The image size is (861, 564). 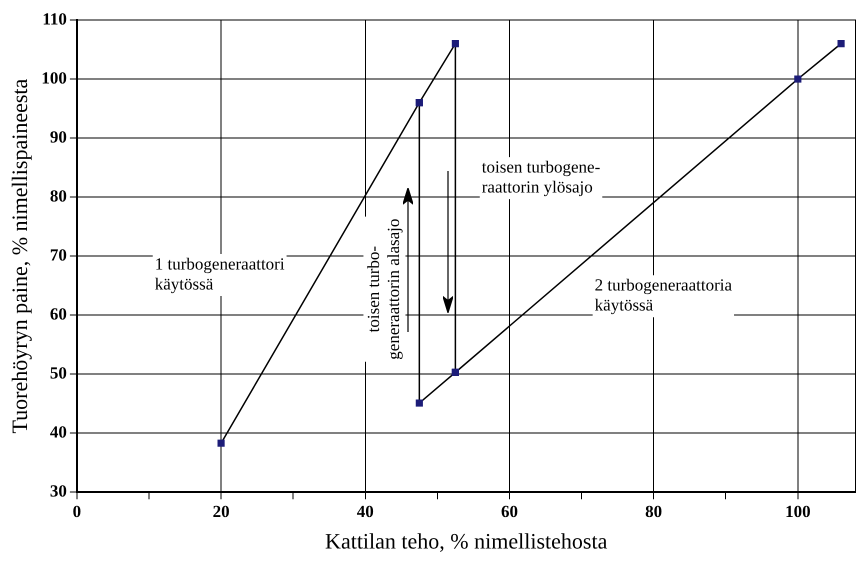 I want to click on x-tick-label: 0, so click(x=77, y=511).